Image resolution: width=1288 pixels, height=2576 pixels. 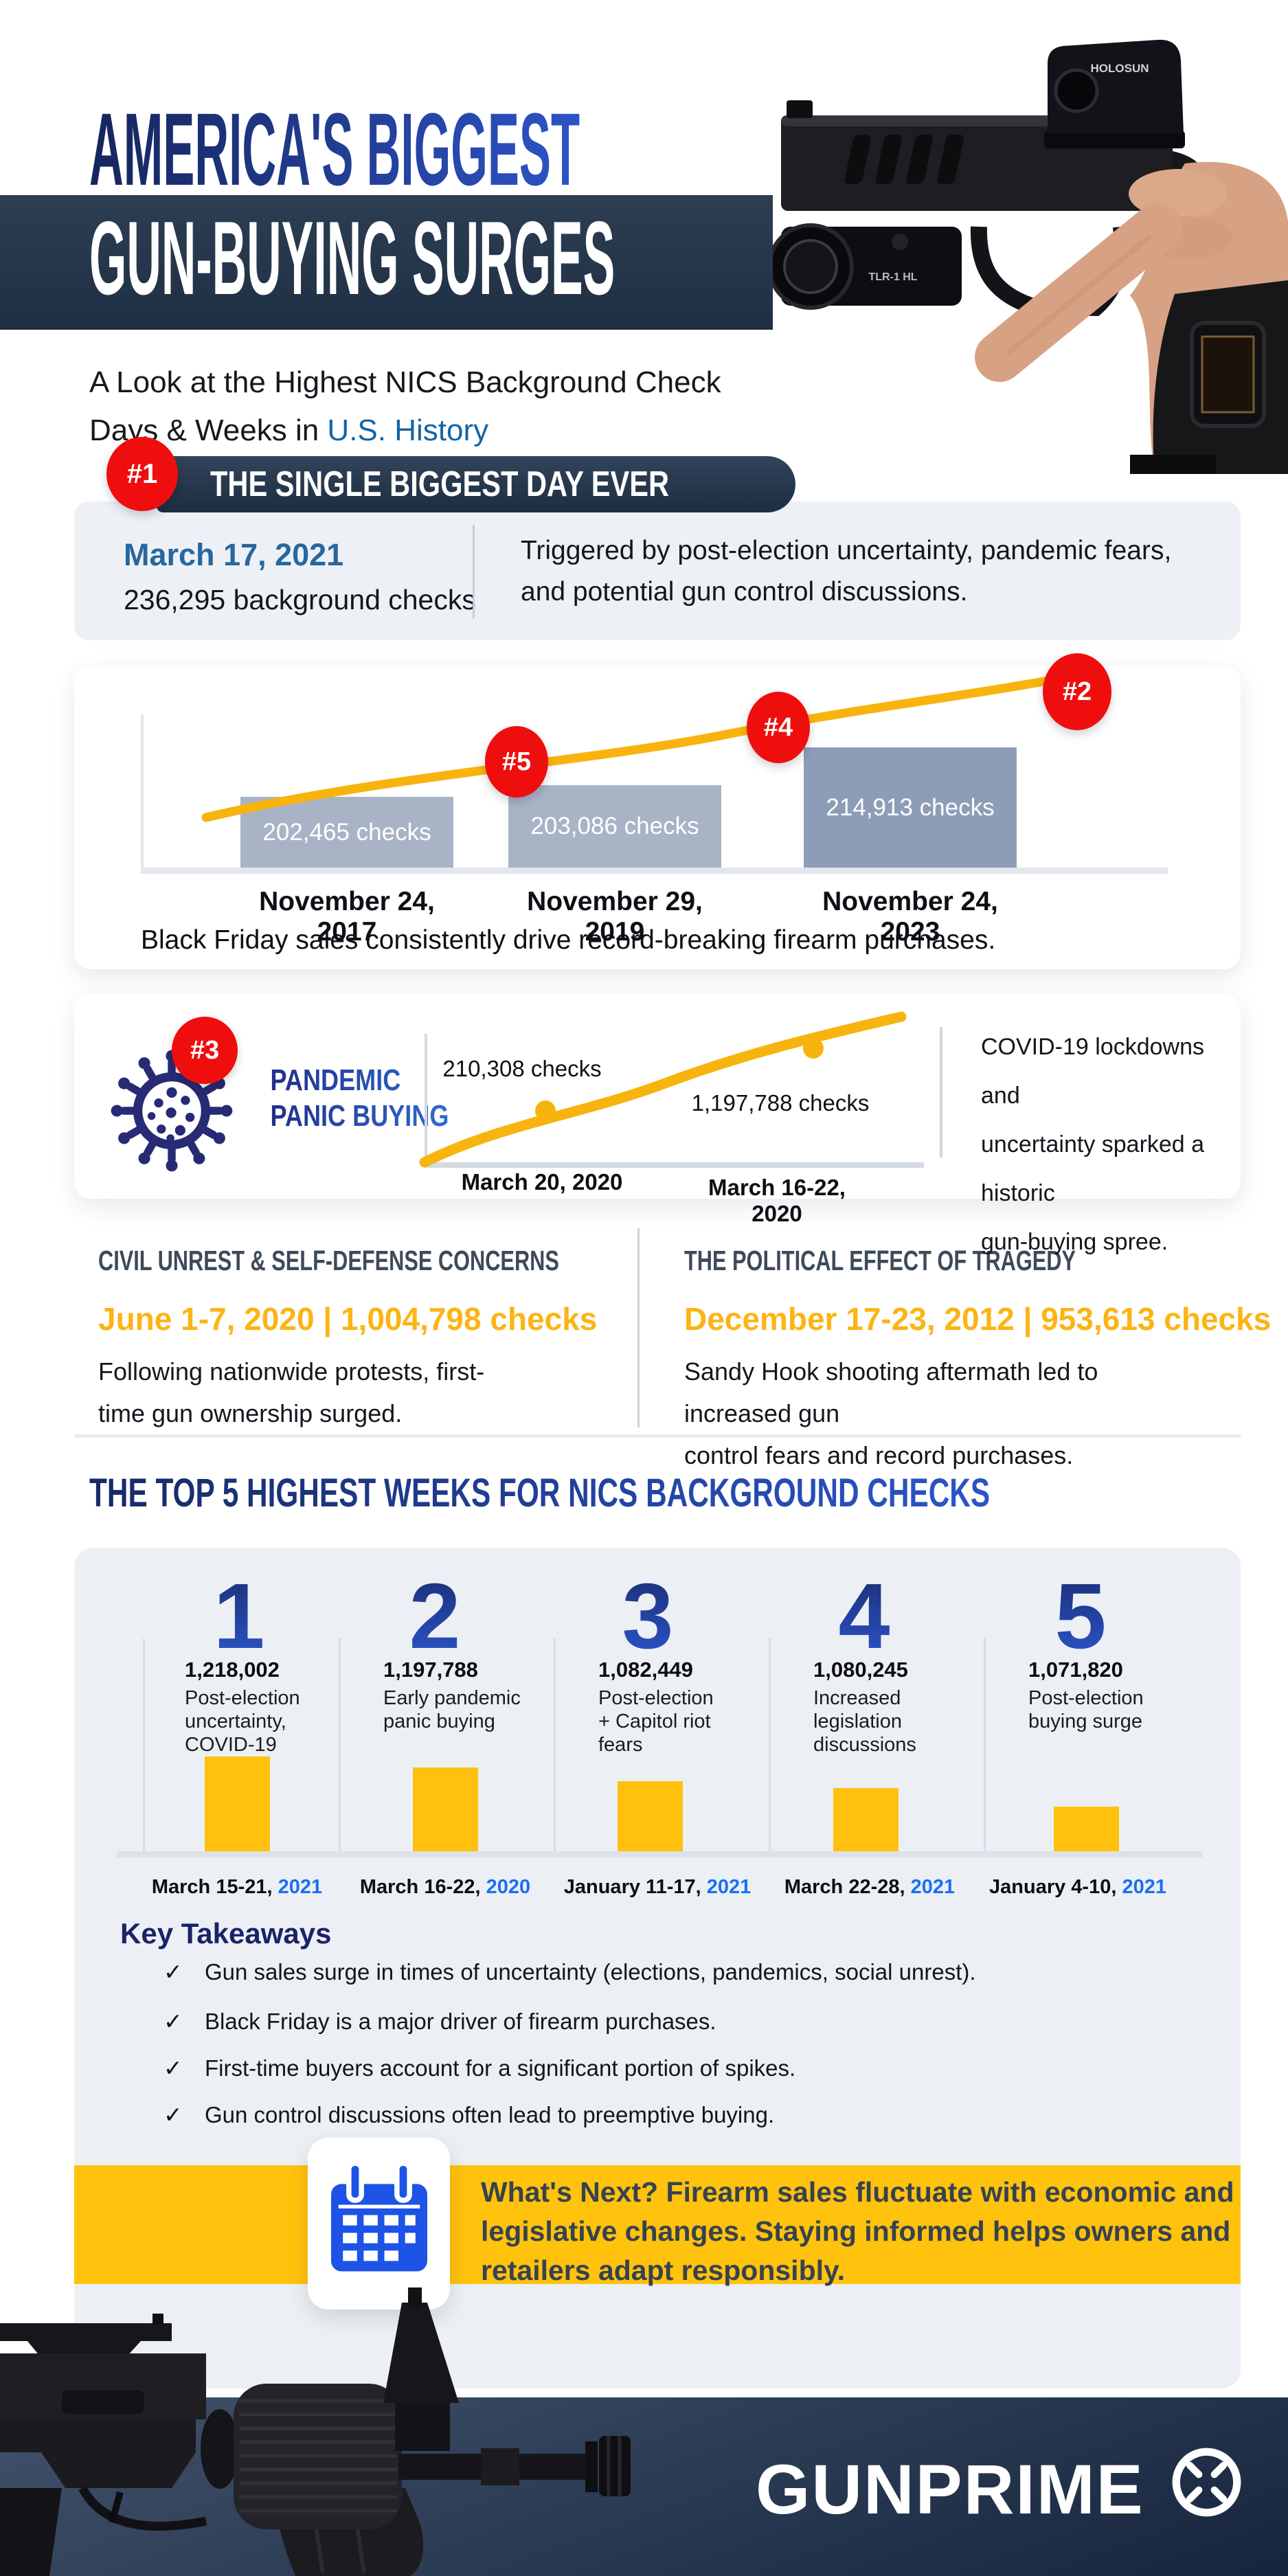 What do you see at coordinates (242, 1721) in the screenshot?
I see `week1-desc: Post-election uncertainty, COVID-19` at bounding box center [242, 1721].